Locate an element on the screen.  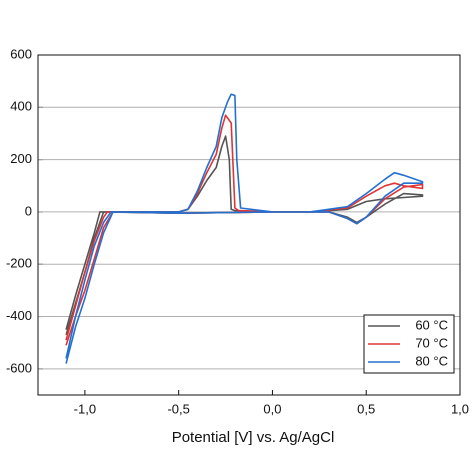
legend-label: 80 °C is located at coordinates (431, 360).